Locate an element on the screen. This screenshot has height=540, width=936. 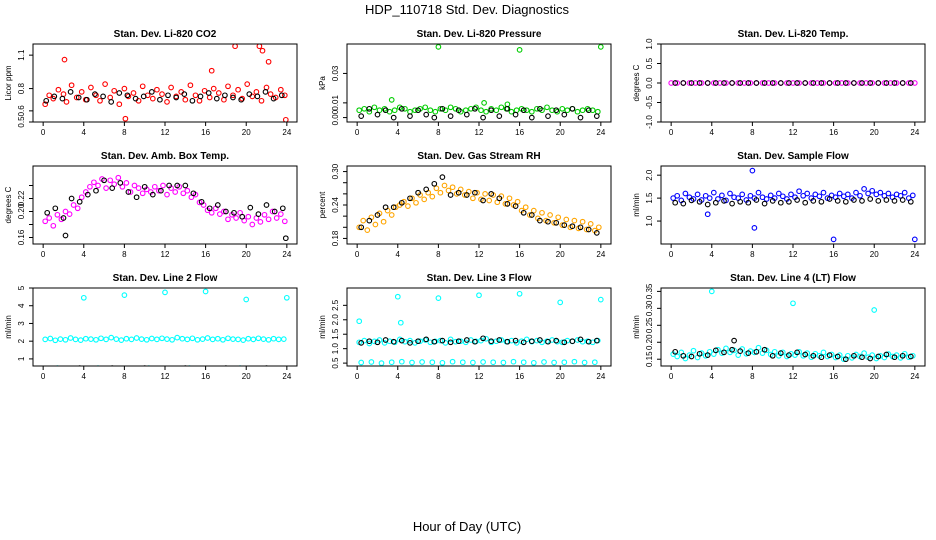
chart-title: Stan. Dev. Gas Stream RH is located at coordinates (478, 156).